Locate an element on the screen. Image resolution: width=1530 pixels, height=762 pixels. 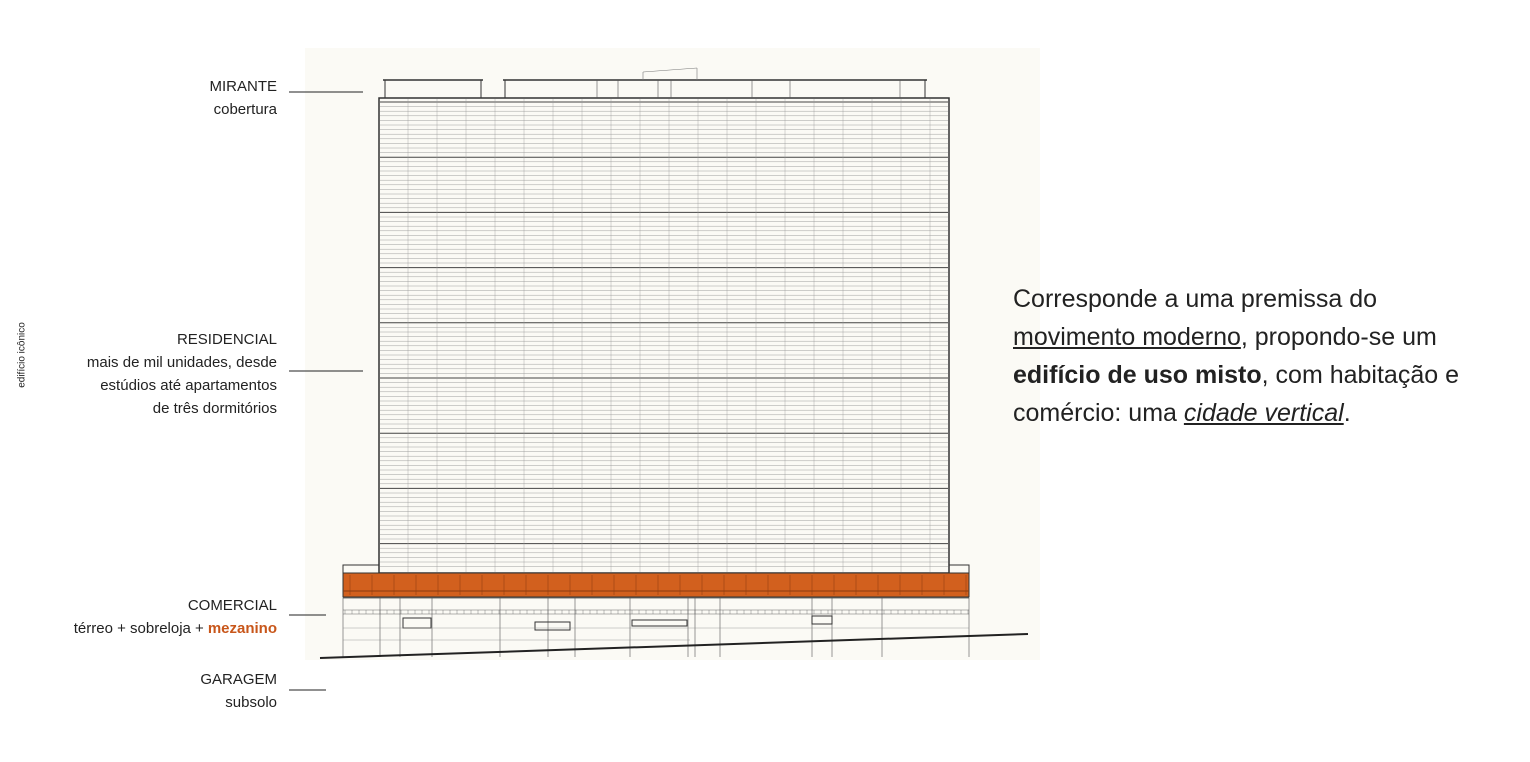
label-text: subsolo is located at coordinates (251, 702).